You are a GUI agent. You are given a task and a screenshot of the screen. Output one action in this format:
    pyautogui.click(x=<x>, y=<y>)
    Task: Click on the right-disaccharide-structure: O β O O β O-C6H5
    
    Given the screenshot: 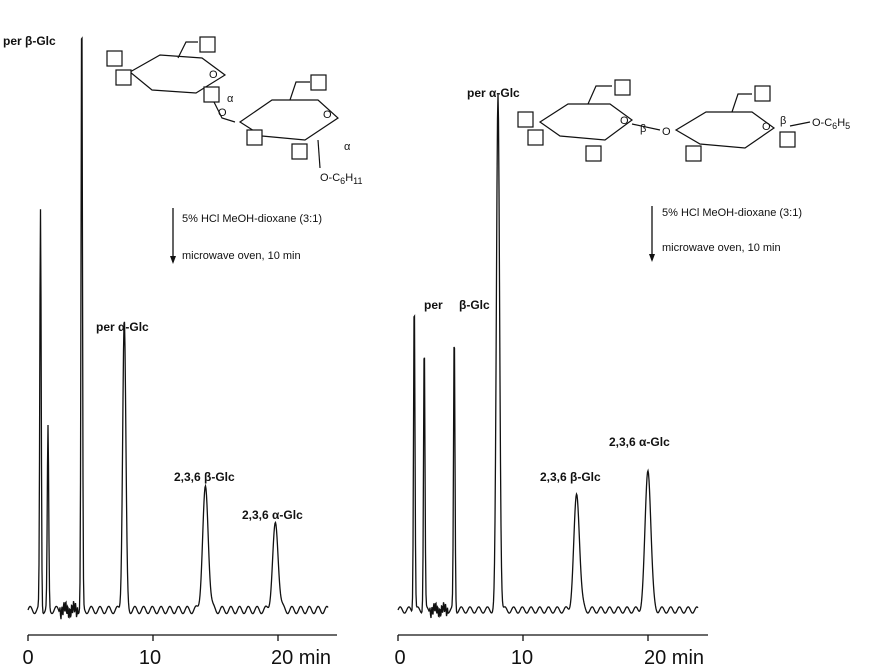 What is the action you would take?
    pyautogui.click(x=683, y=120)
    